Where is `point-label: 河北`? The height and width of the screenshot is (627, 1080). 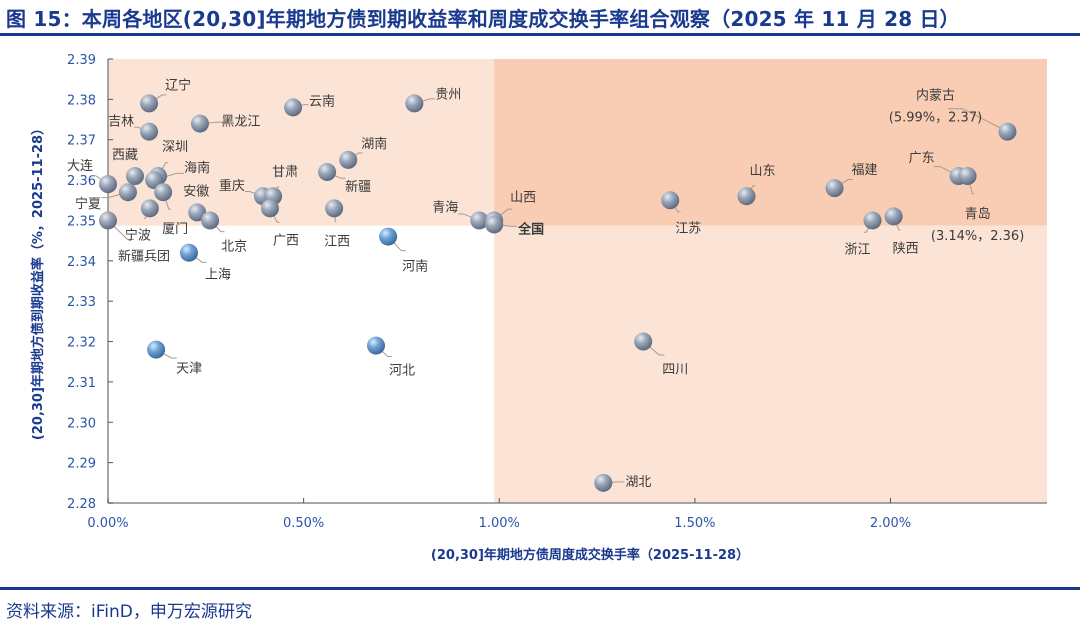 point-label: 河北 is located at coordinates (402, 371).